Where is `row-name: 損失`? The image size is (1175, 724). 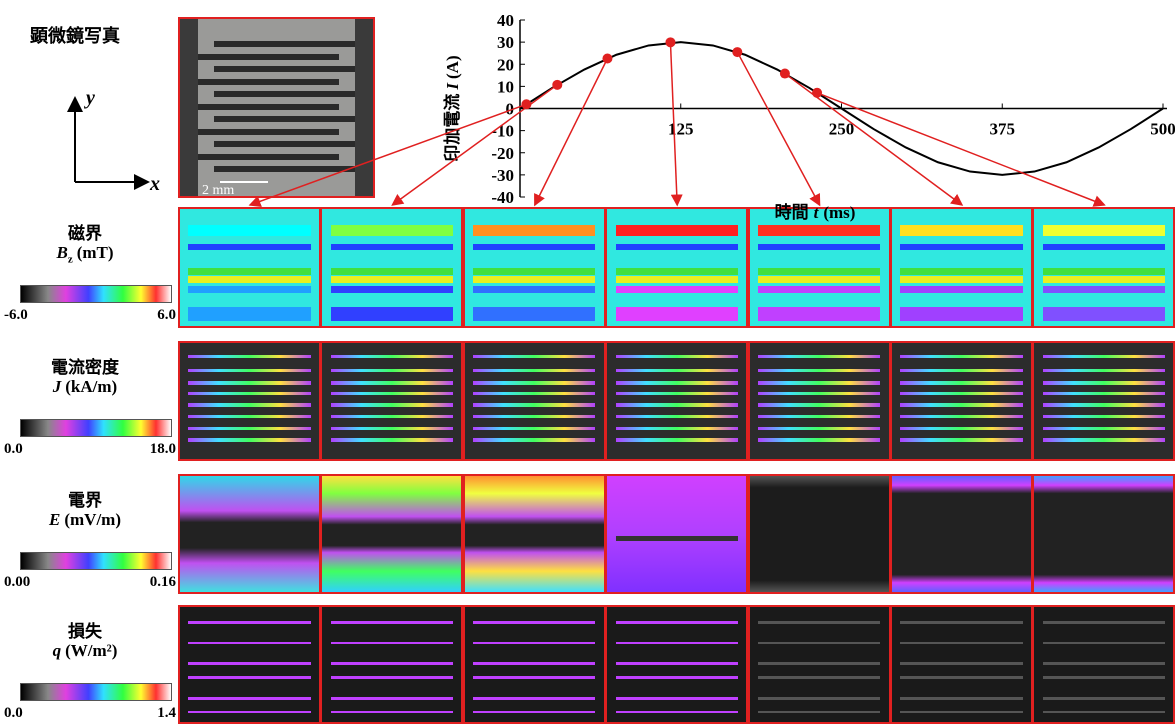
row-name: 損失 is located at coordinates (85, 631).